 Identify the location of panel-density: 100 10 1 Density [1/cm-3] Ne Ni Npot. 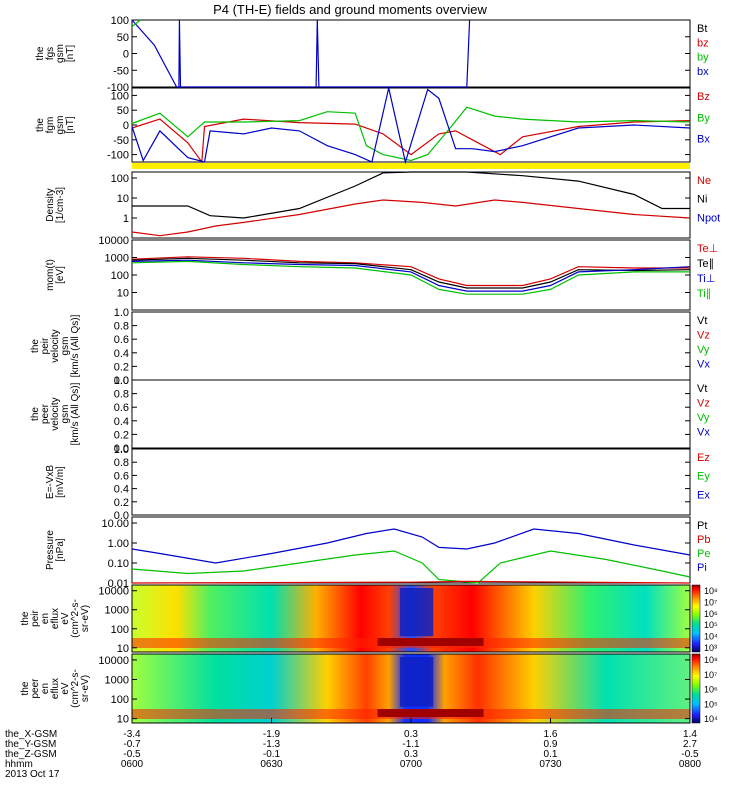
(382, 205).